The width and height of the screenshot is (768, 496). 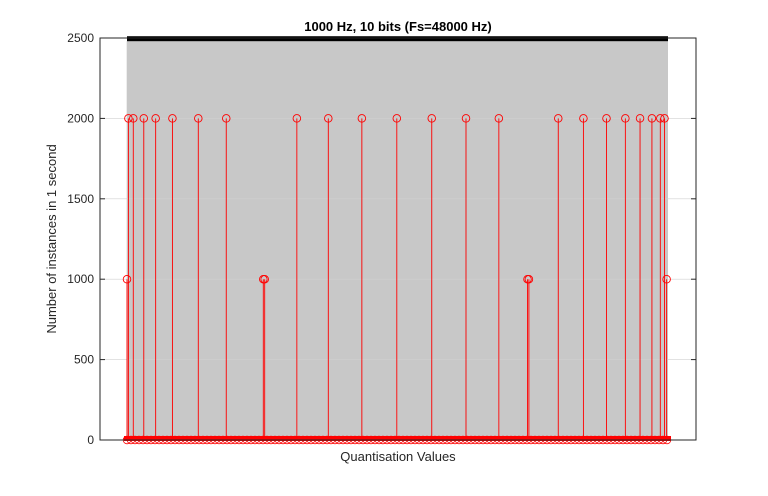 What do you see at coordinates (398, 456) in the screenshot?
I see `x-axis-label: Quantisation Values` at bounding box center [398, 456].